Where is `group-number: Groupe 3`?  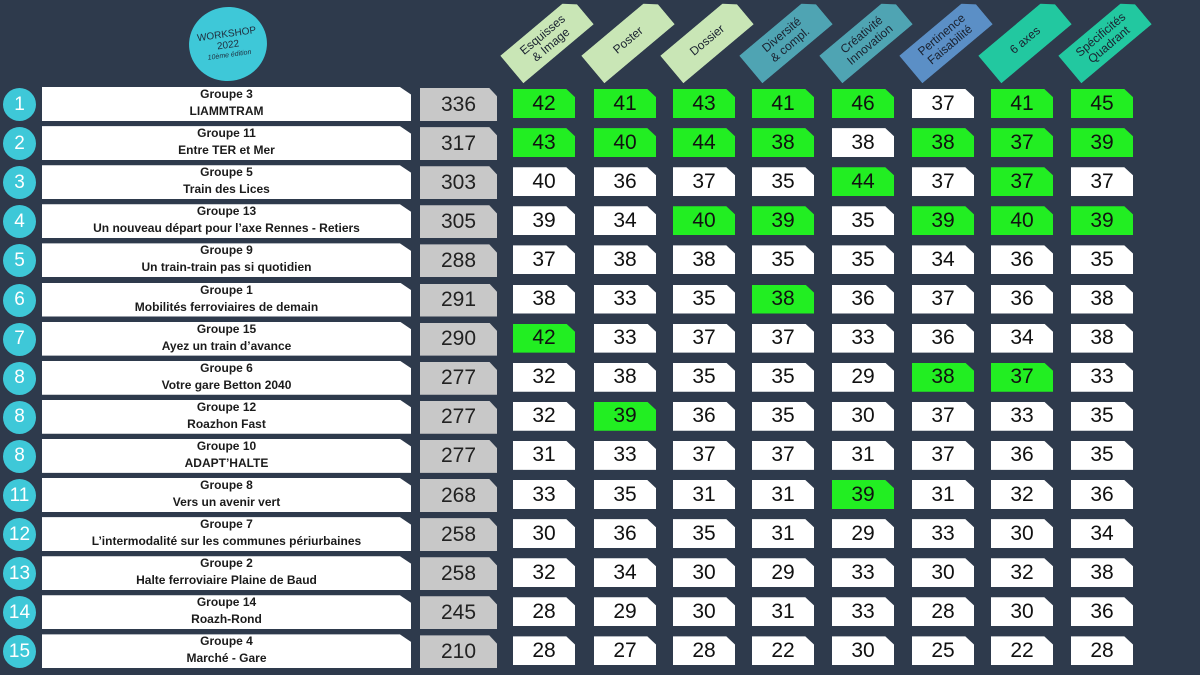 group-number: Groupe 3 is located at coordinates (226, 94).